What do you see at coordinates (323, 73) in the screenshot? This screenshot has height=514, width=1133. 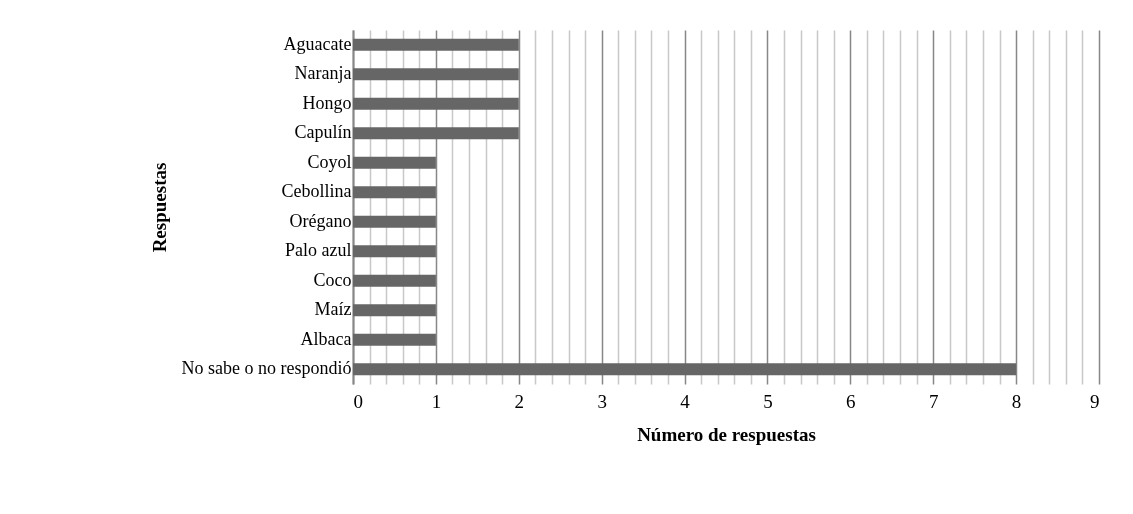 I see `y-tick-label: Naranja` at bounding box center [323, 73].